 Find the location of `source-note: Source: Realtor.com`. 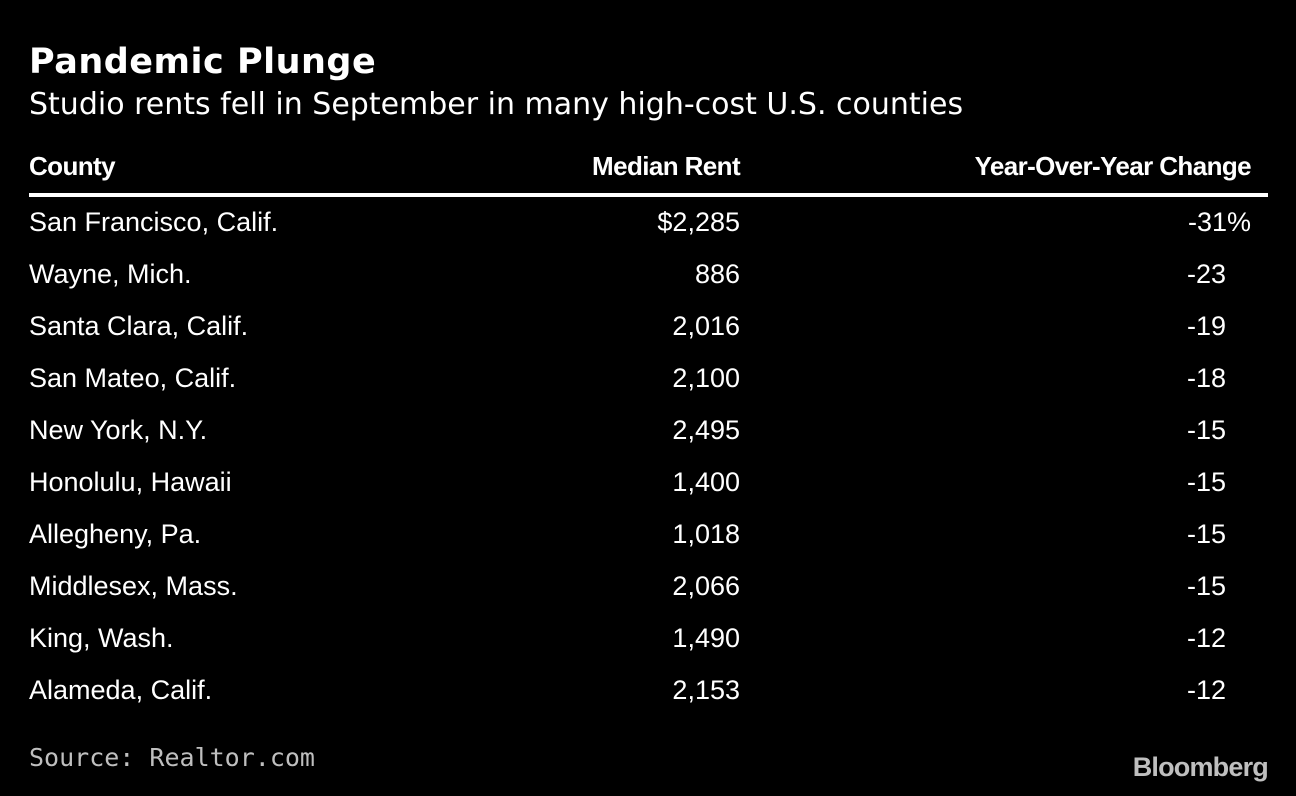

source-note: Source: Realtor.com is located at coordinates (172, 757).